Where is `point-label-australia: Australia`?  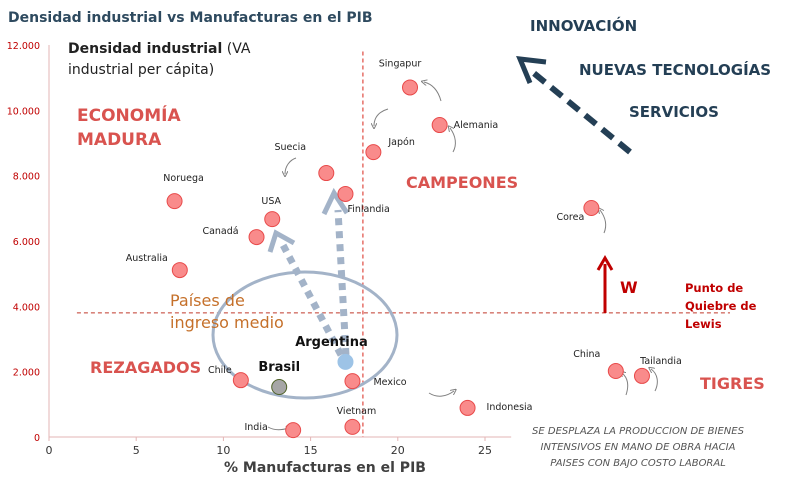
point-label-australia: Australia is located at coordinates (147, 258).